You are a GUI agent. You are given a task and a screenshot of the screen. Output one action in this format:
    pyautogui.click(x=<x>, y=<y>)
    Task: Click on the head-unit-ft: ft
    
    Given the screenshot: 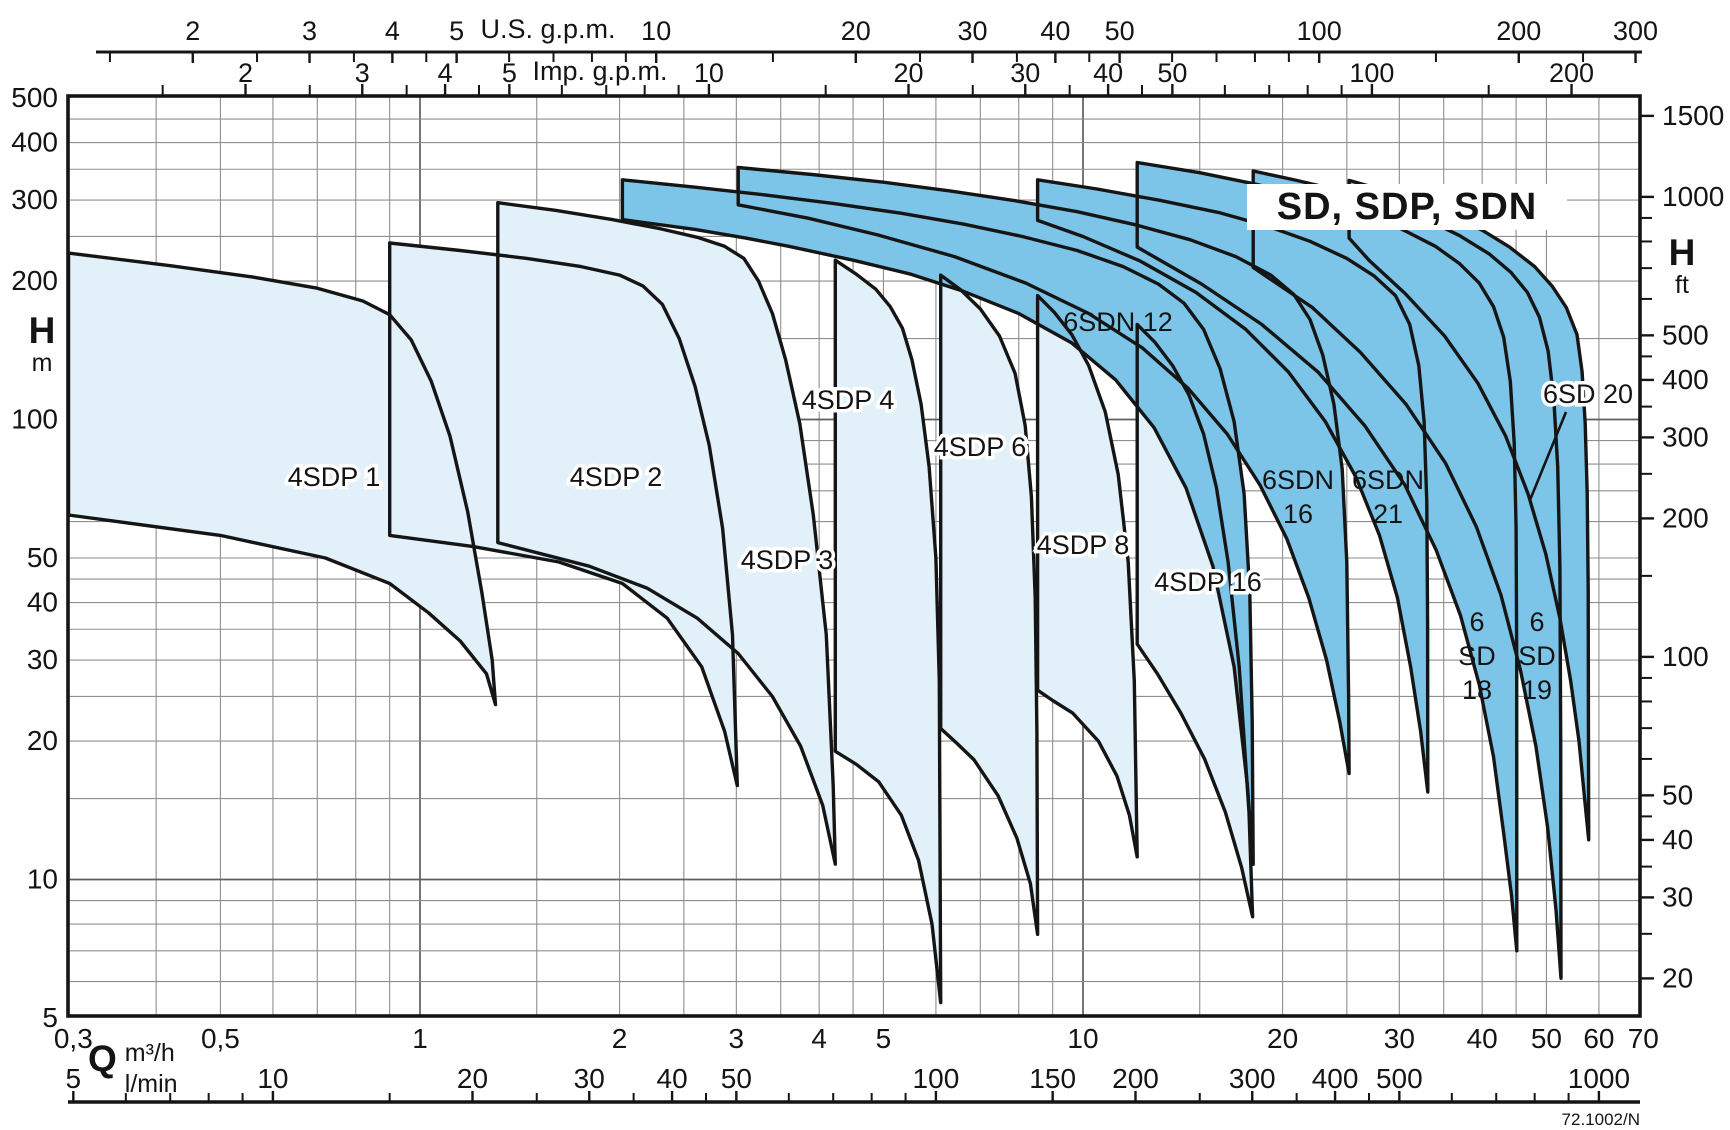 What is the action you would take?
    pyautogui.click(x=1682, y=285)
    